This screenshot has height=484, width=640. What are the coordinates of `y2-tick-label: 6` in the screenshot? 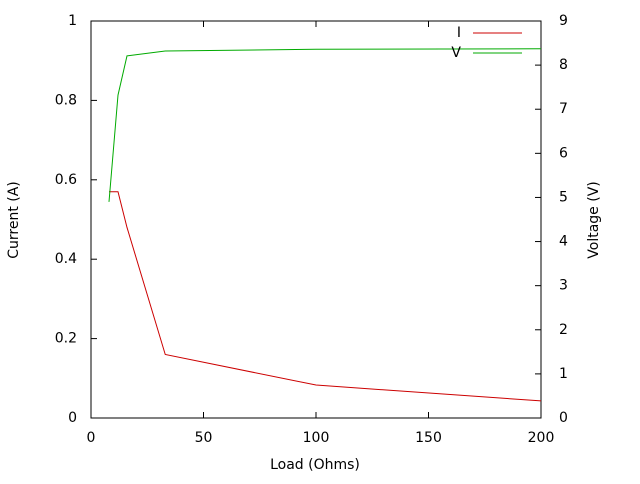 It's located at (563, 153).